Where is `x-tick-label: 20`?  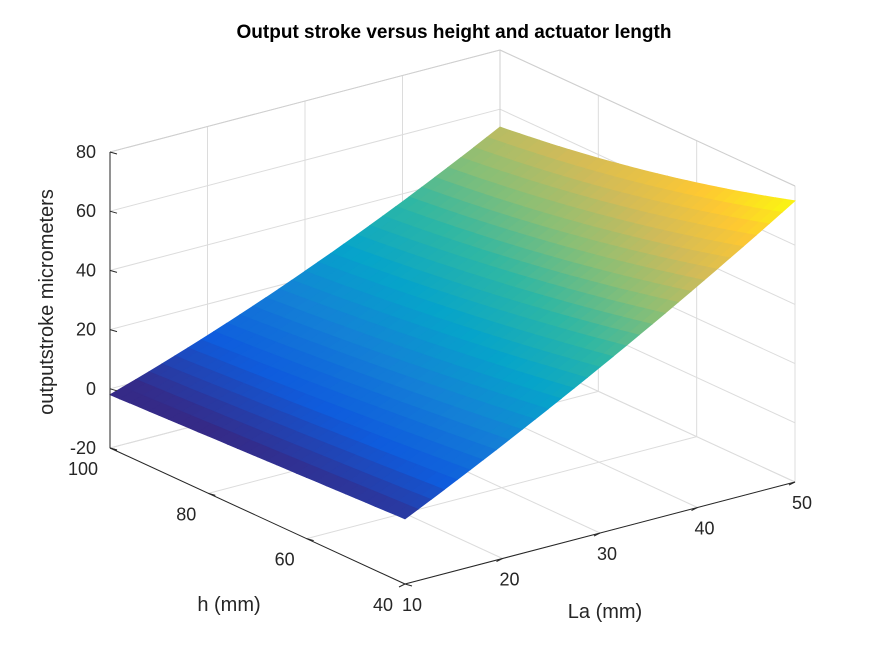 x-tick-label: 20 is located at coordinates (509, 580).